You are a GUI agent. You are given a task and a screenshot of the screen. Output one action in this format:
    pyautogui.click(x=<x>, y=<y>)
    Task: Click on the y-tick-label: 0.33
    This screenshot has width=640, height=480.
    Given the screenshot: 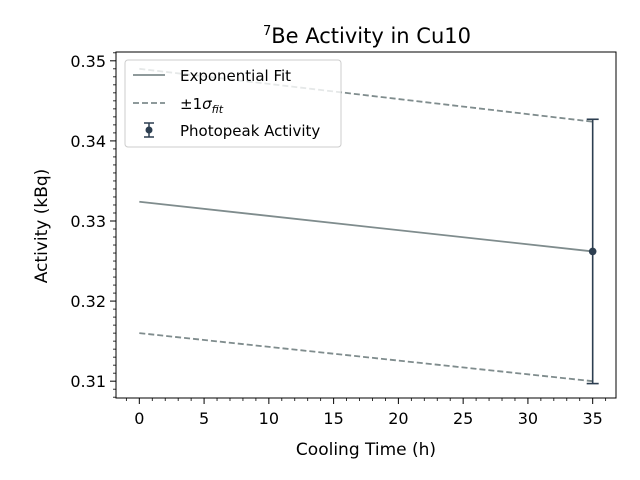 What is the action you would take?
    pyautogui.click(x=88, y=221)
    